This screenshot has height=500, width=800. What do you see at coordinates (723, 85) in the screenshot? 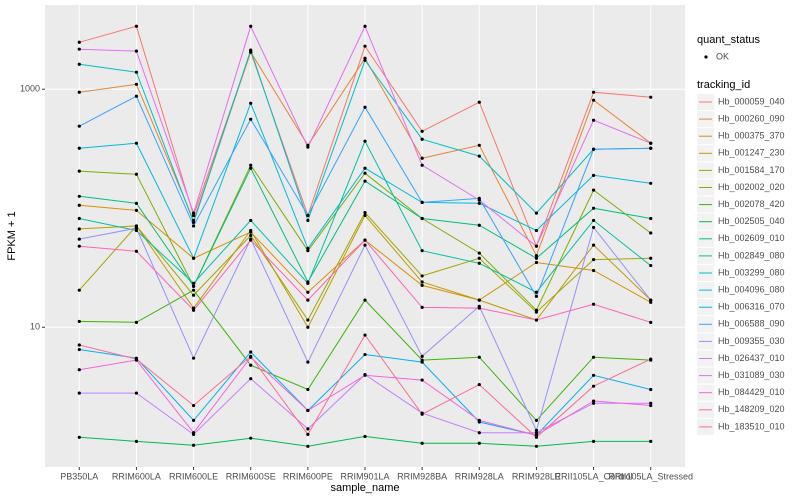
I see `legend-title: tracking_id` at bounding box center [723, 85].